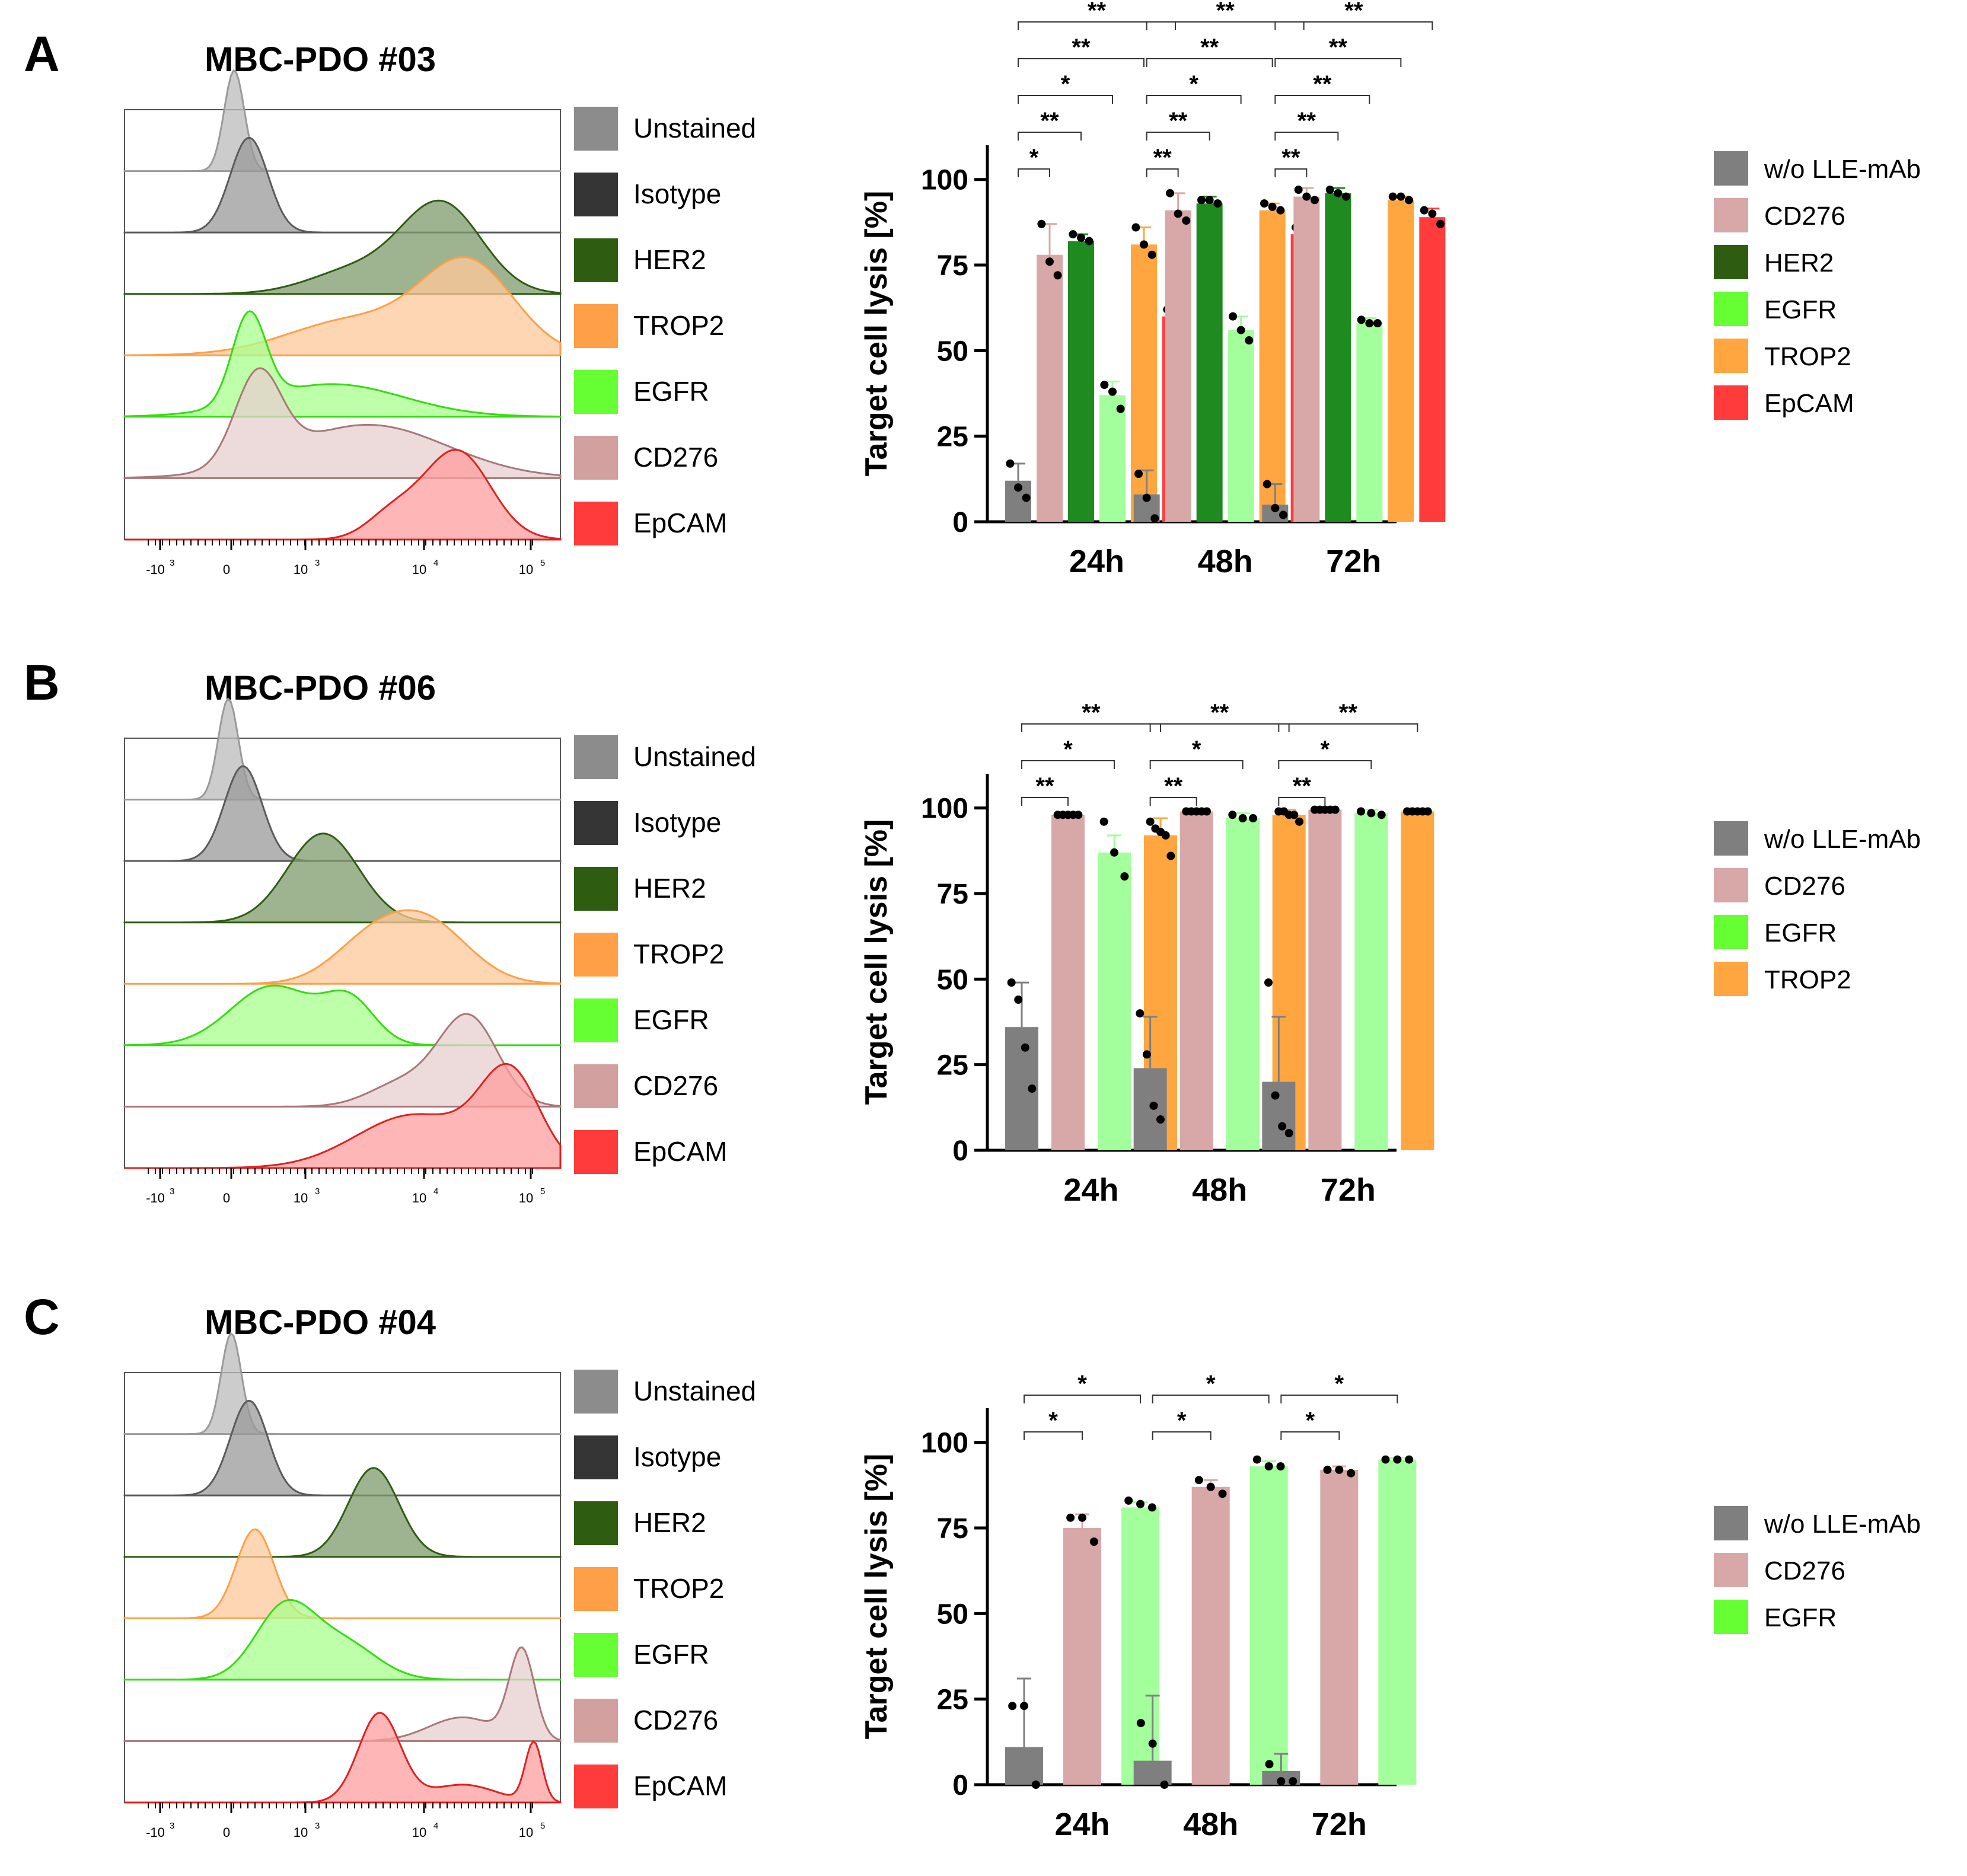  Describe the element at coordinates (1807, 356) in the screenshot. I see `bar-legend-label: TROP2` at that location.